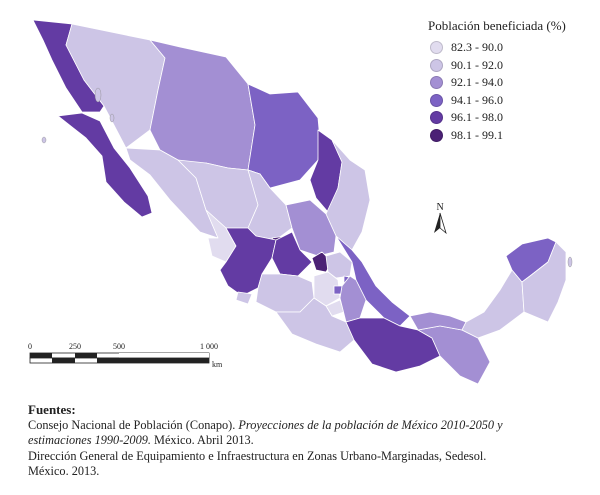 The height and width of the screenshot is (495, 600). What do you see at coordinates (511, 66) in the screenshot?
I see `legend-item: 90.1 - 92.0` at bounding box center [511, 66].